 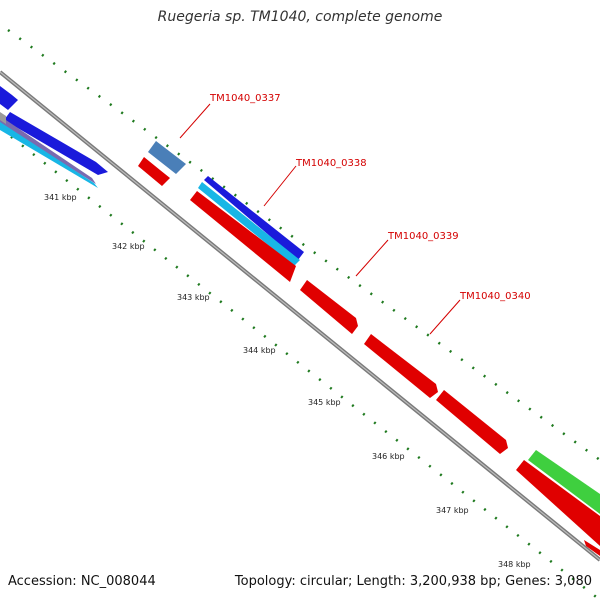 What do you see at coordinates (592, 548) in the screenshot?
I see `red-cds-right-thin` at bounding box center [592, 548].